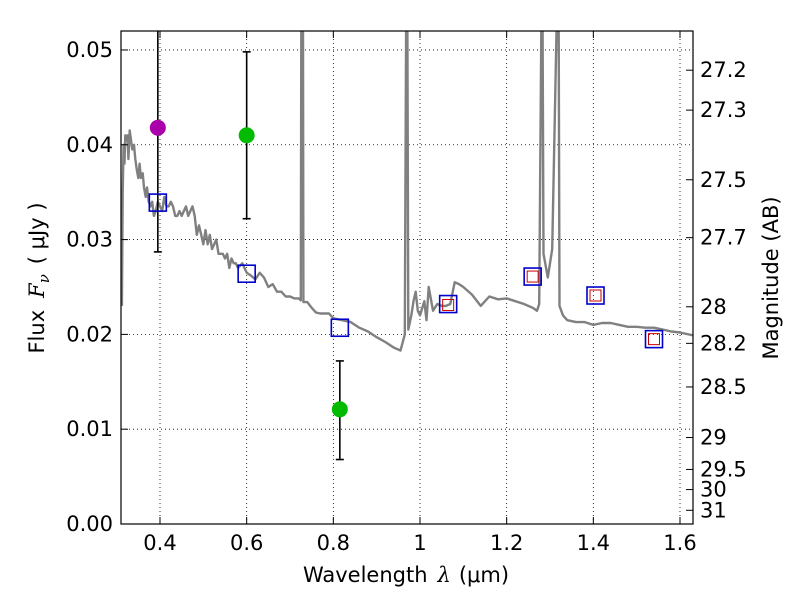 The image size is (800, 600). I want to click on x-axis-unit: (μm), so click(484, 575).